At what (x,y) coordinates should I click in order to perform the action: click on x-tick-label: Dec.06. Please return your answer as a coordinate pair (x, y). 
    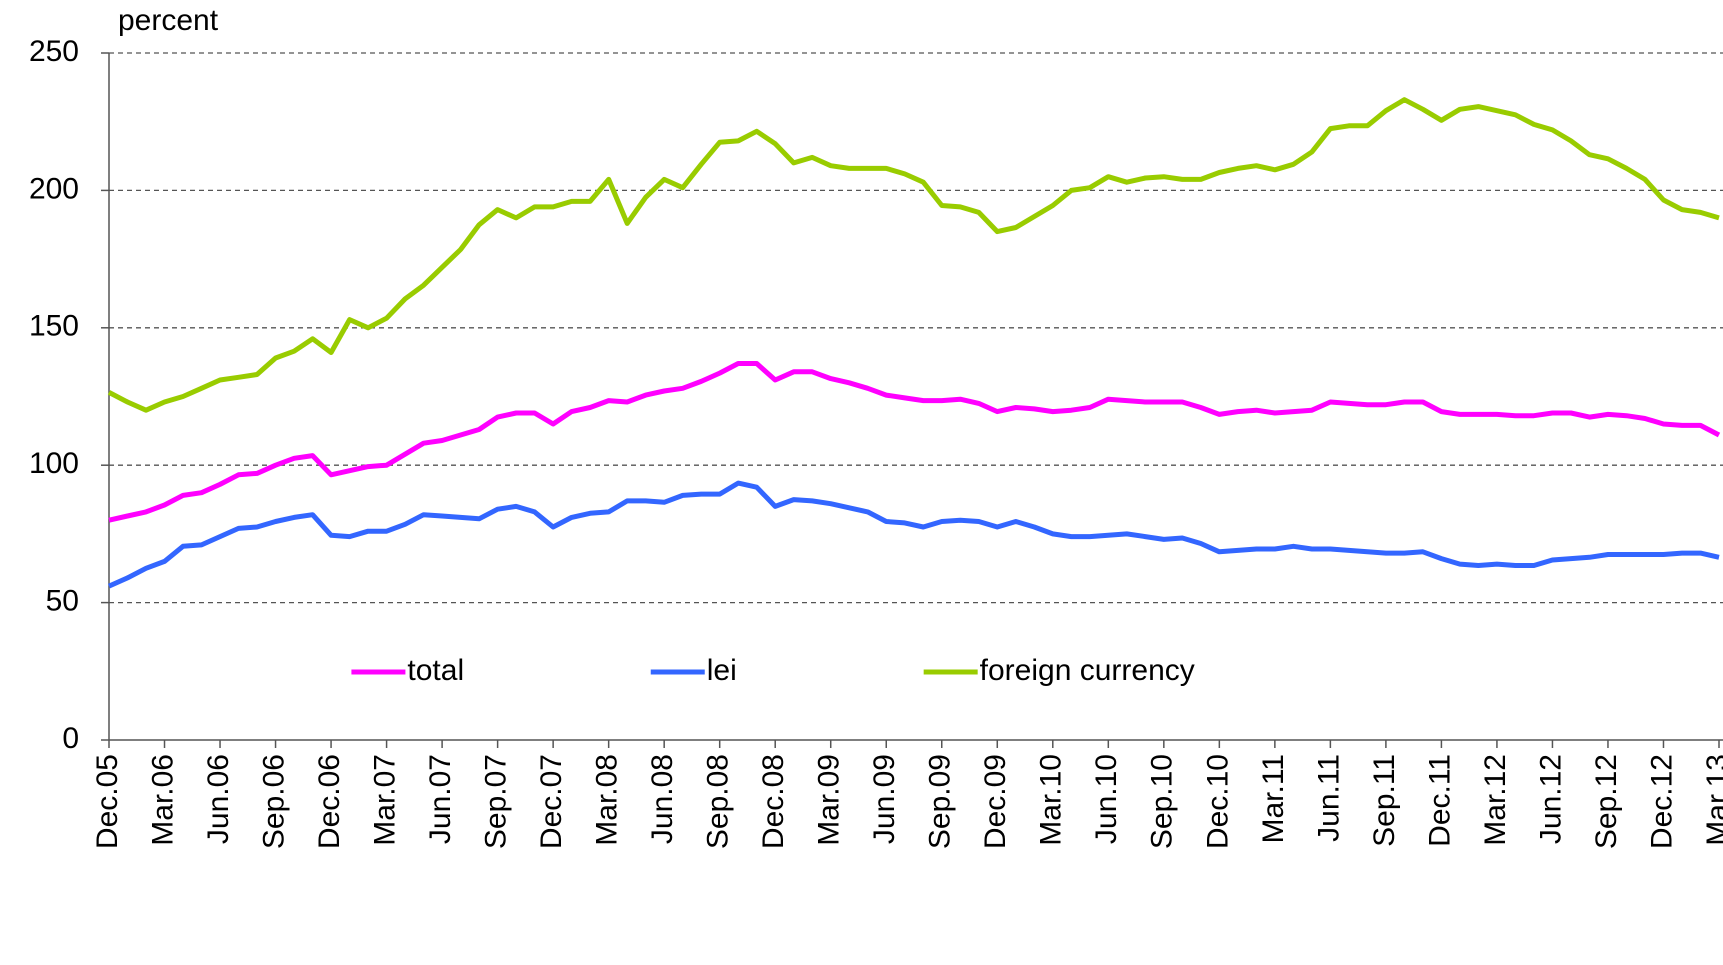
    Looking at the image, I should click on (329, 801).